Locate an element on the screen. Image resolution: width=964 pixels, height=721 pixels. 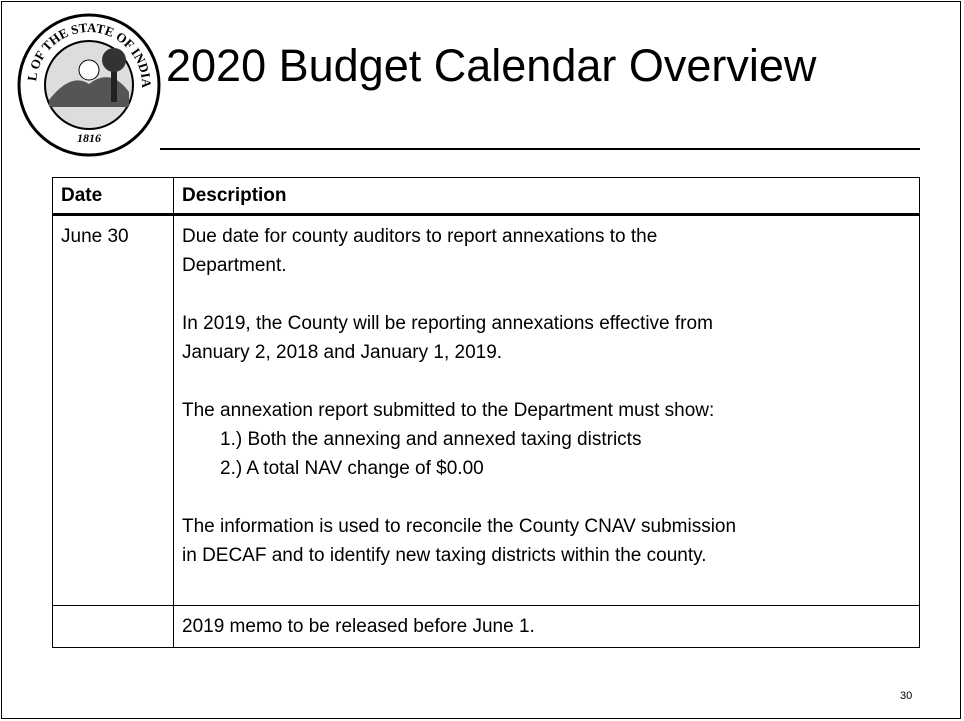
header-row: Date Description is located at coordinates (486, 196).